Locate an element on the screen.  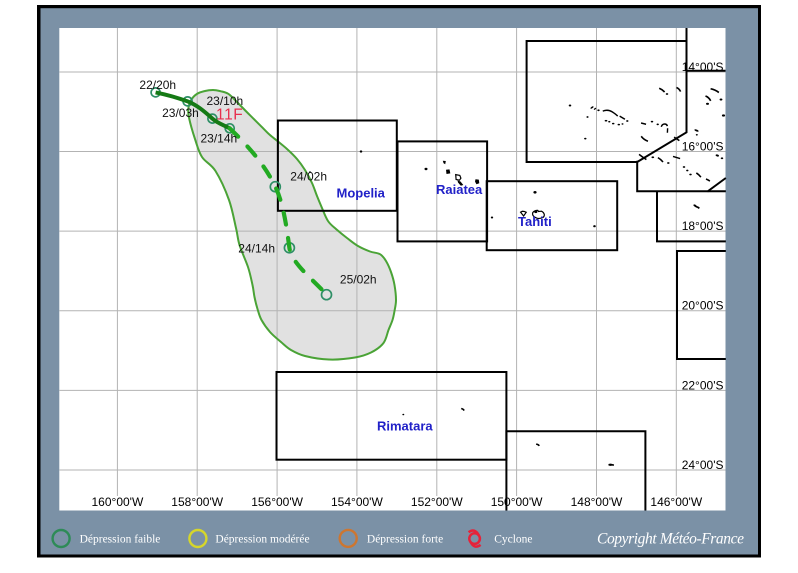
svg-text: 22°00'S is located at coordinates (703, 385).